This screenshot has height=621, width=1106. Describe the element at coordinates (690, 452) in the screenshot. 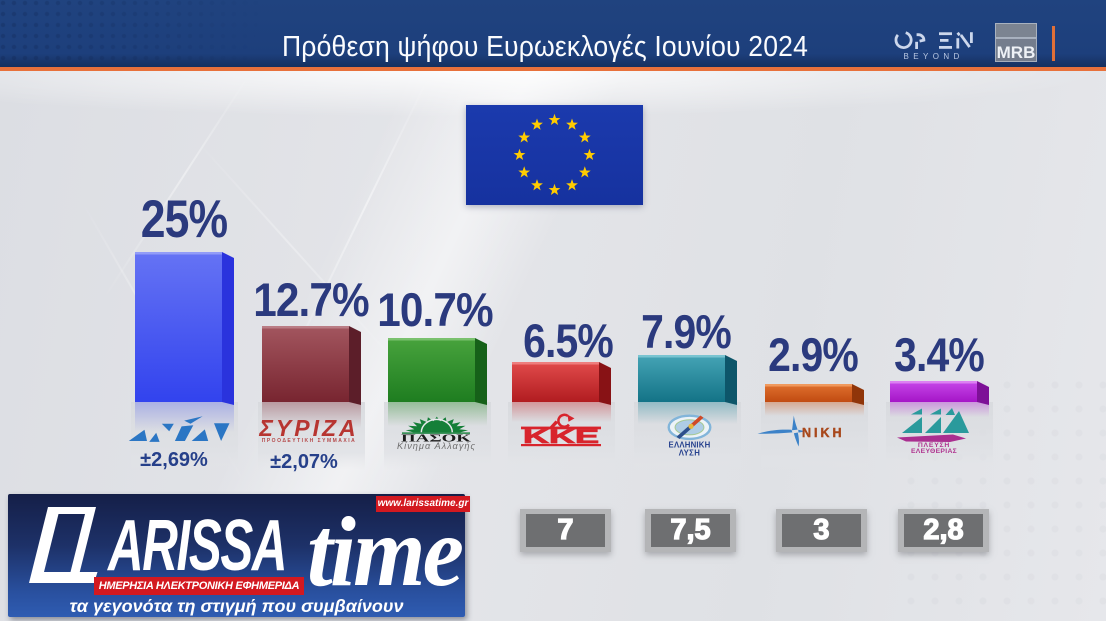

I see `svg-text: ΛΥΣΗ` at that location.